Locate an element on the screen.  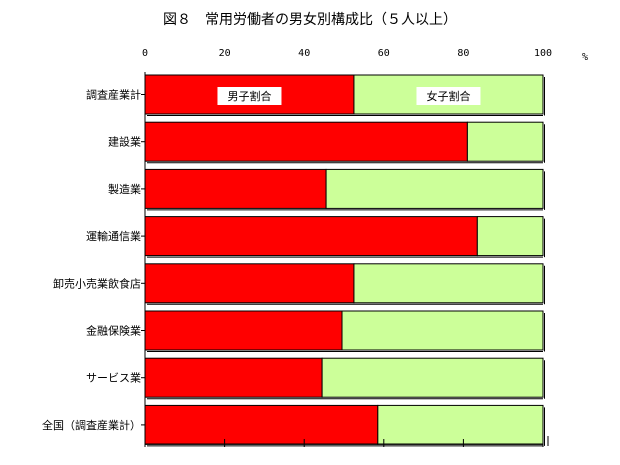
x-tick-label: 40 is located at coordinates (304, 53).